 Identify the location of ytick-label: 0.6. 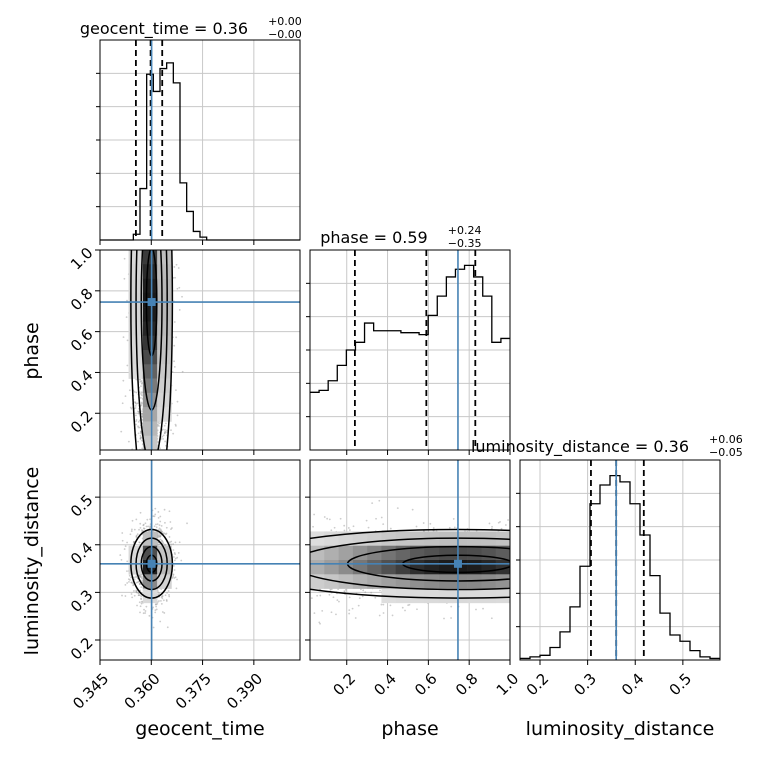
(82, 340).